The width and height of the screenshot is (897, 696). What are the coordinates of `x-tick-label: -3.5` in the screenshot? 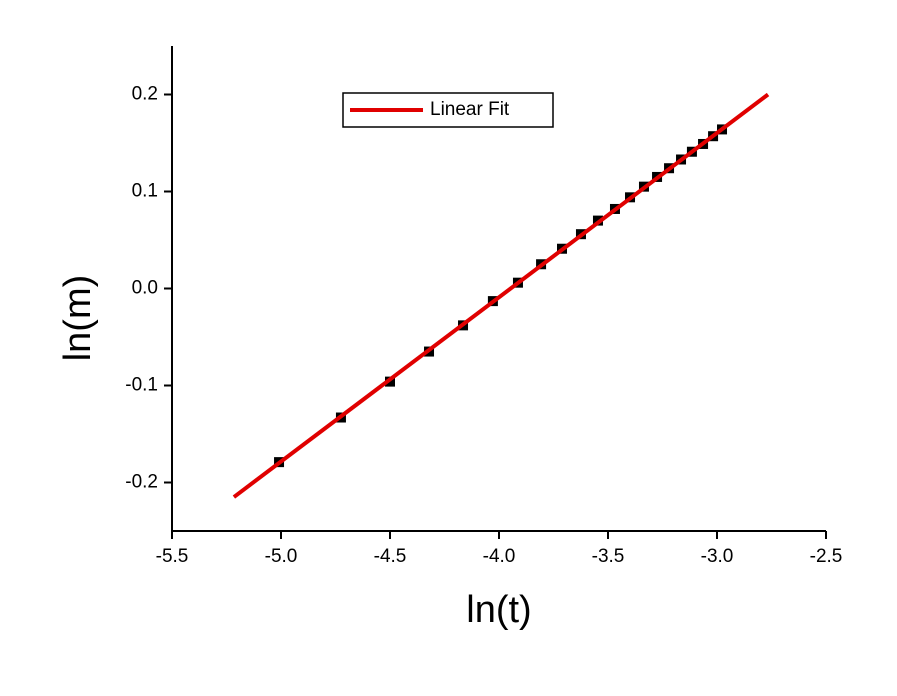 It's located at (608, 556).